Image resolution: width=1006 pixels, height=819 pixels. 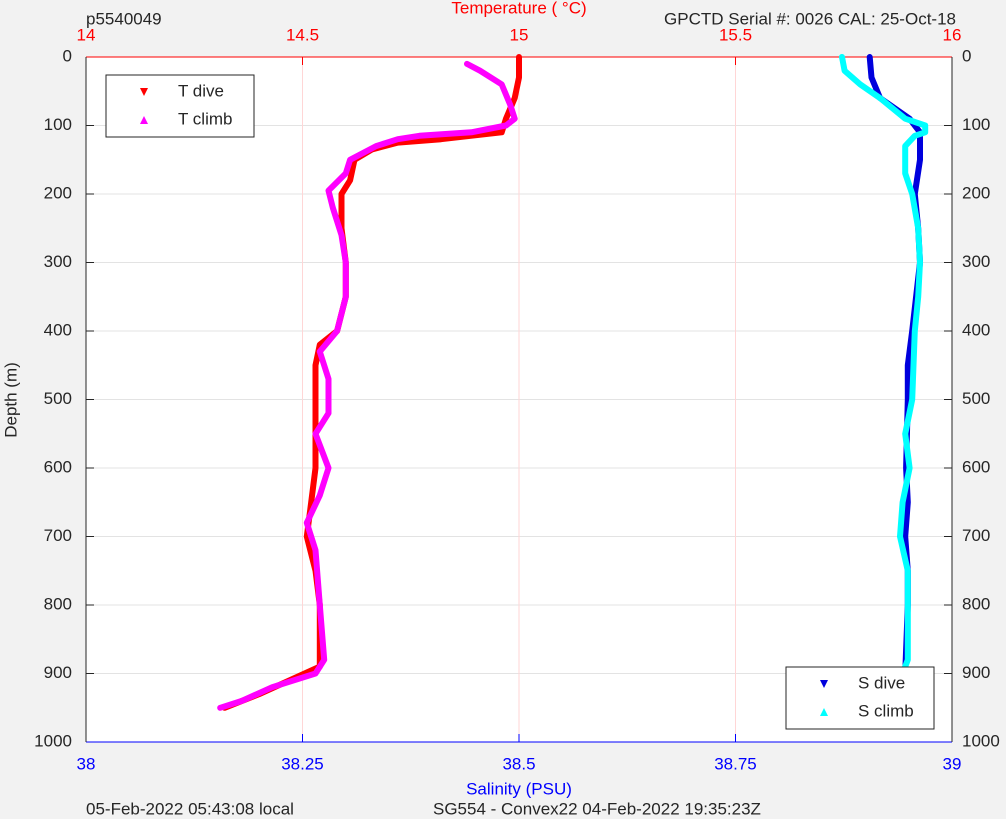 What do you see at coordinates (884, 382) in the screenshot?
I see `profile-line` at bounding box center [884, 382].